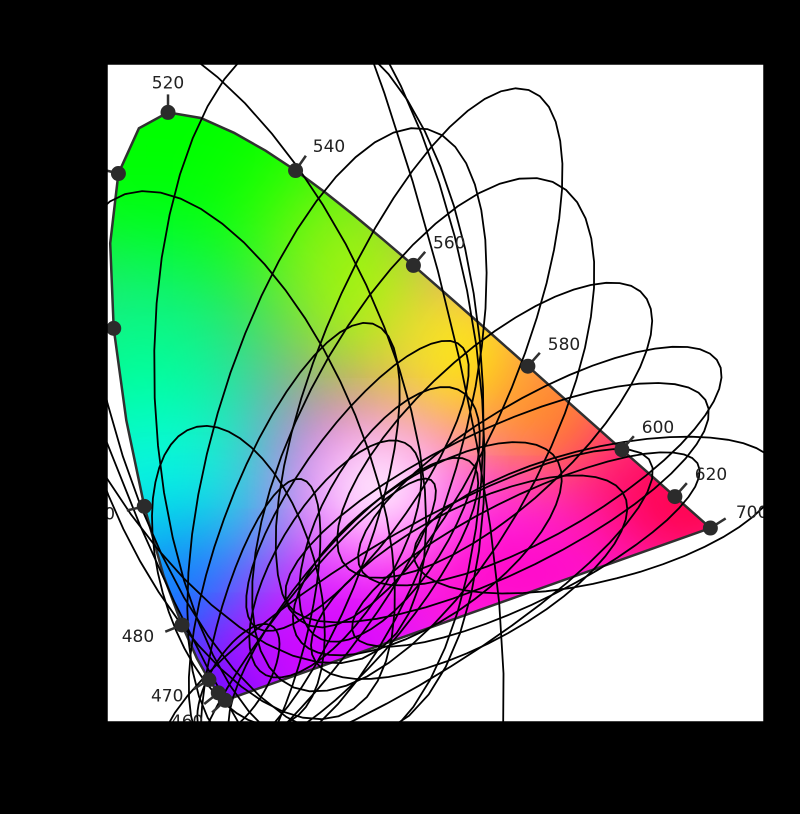 The width and height of the screenshot is (800, 814). Describe the element at coordinates (658, 428) in the screenshot. I see `wavelength-label-600: 600` at that location.